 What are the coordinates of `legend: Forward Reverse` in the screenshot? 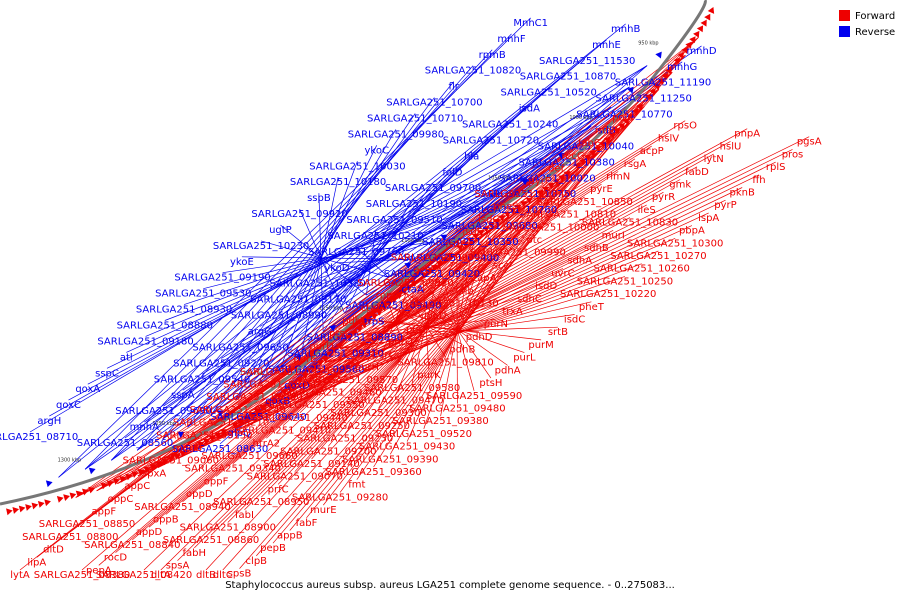 It's located at (867, 24).